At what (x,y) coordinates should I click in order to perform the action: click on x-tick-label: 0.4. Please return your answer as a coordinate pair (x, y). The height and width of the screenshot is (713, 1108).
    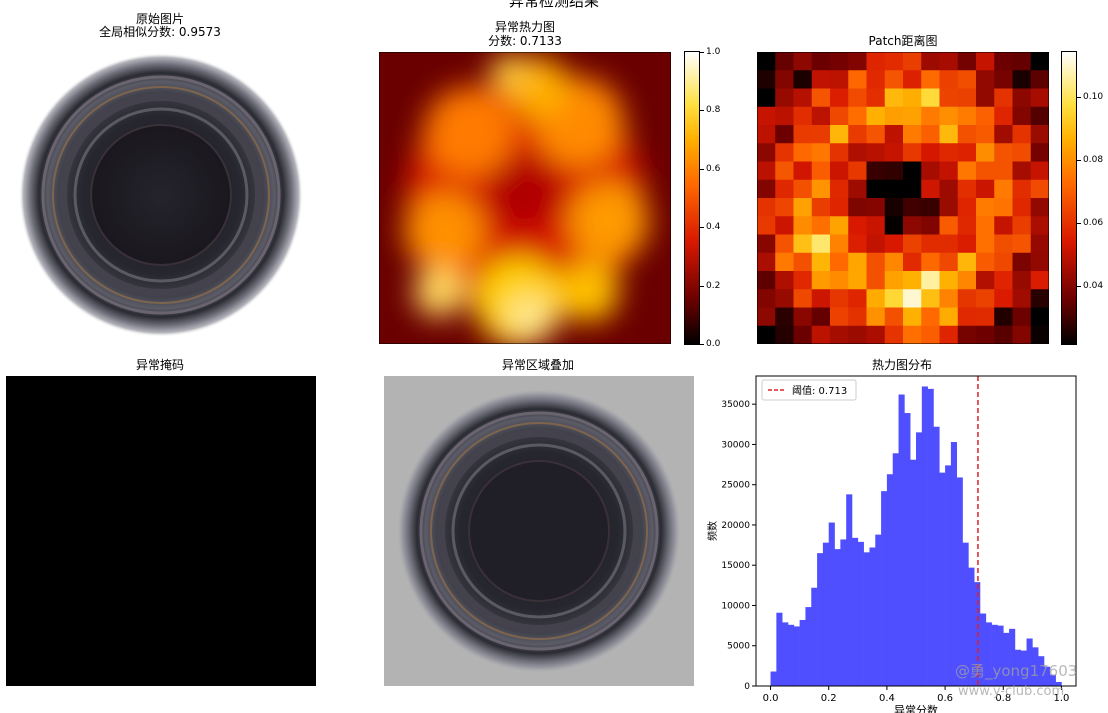
    Looking at the image, I should click on (887, 698).